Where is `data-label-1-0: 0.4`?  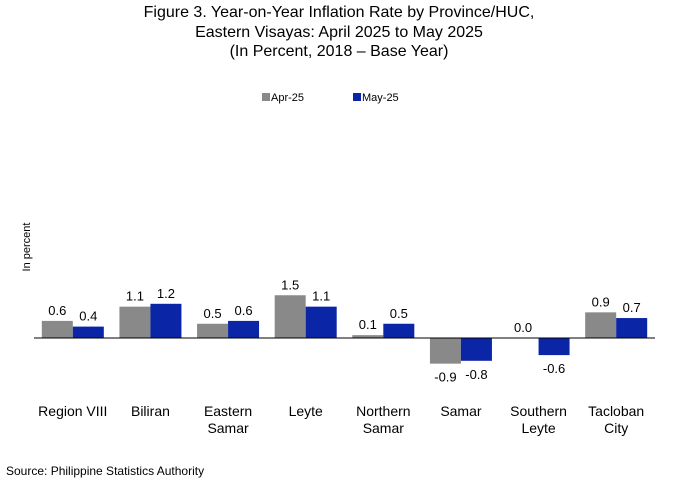
data-label-1-0: 0.4 is located at coordinates (88, 316).